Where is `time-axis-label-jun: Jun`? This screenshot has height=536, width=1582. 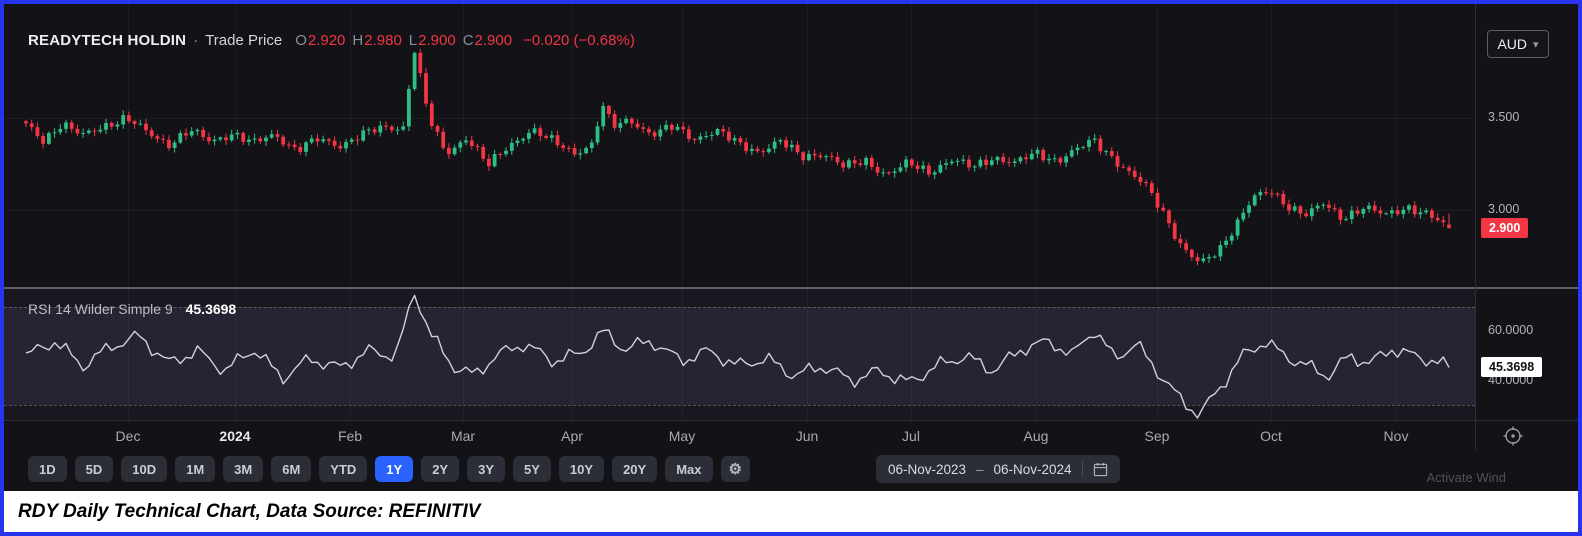 time-axis-label-jun: Jun is located at coordinates (807, 436).